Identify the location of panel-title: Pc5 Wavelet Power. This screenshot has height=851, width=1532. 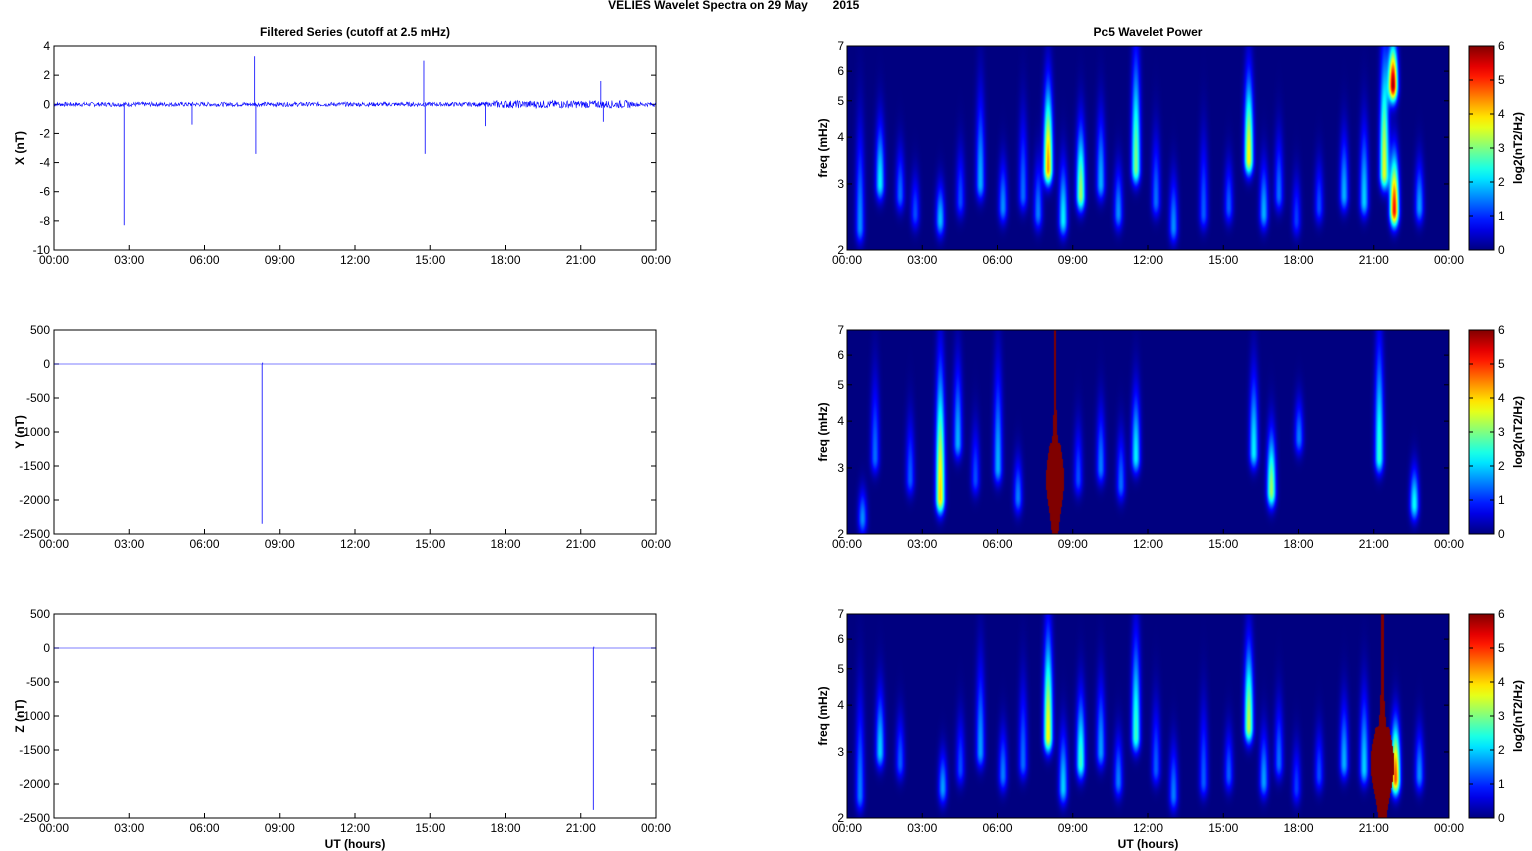
(1148, 32).